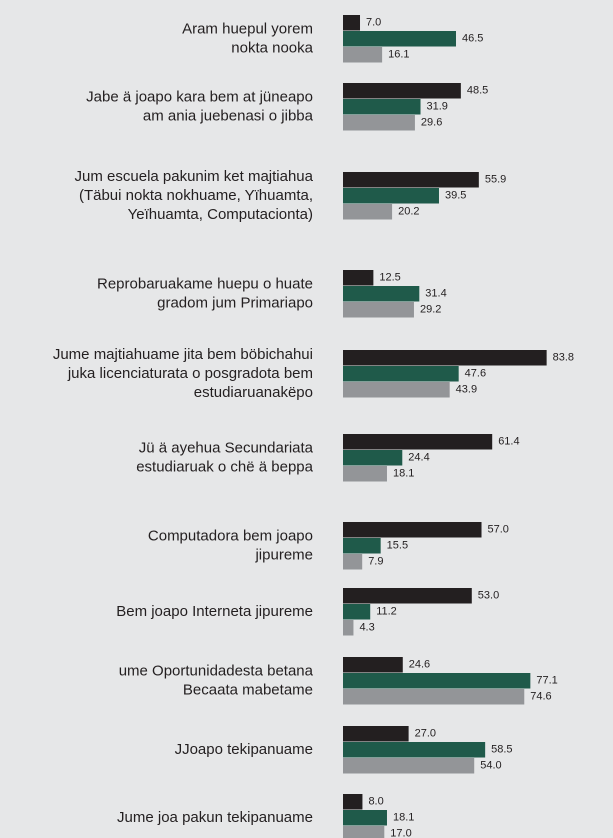 This screenshot has width=613, height=838. I want to click on category-label: estudiaruanakëpo, so click(253, 392).